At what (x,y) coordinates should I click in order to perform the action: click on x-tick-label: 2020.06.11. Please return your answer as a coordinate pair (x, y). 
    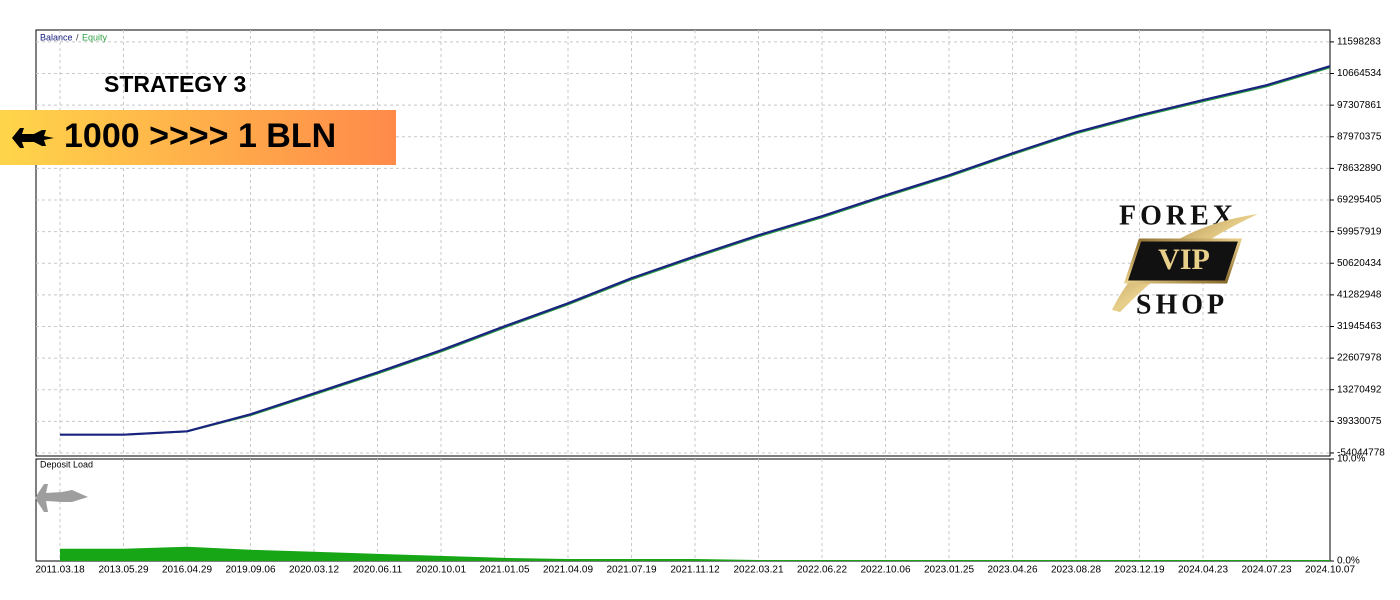
    Looking at the image, I should click on (378, 570).